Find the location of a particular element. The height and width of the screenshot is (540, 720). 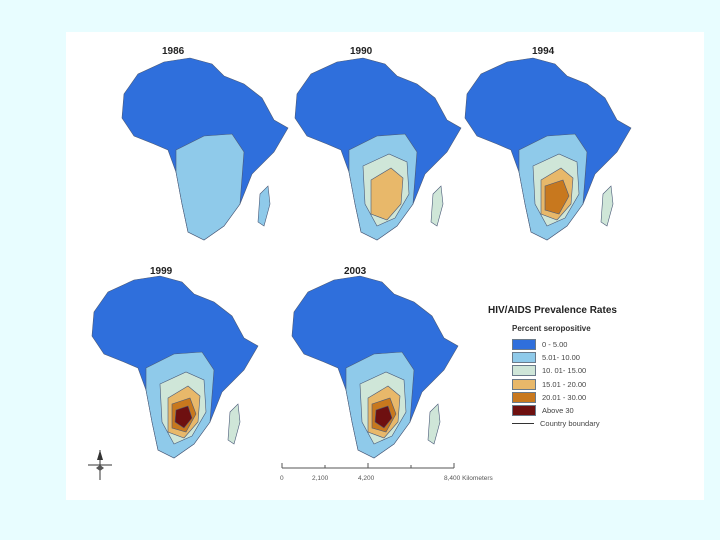

africa-map-2003 is located at coordinates (375, 367).